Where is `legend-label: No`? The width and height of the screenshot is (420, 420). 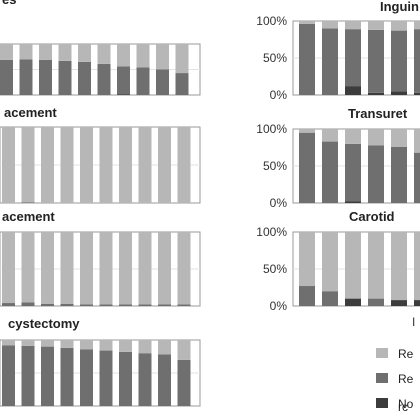
legend-label: No is located at coordinates (406, 404).